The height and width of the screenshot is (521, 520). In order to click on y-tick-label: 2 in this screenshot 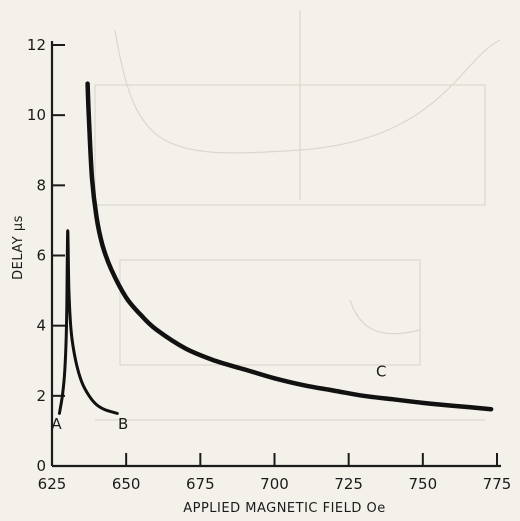, I will do `click(41, 396)`.